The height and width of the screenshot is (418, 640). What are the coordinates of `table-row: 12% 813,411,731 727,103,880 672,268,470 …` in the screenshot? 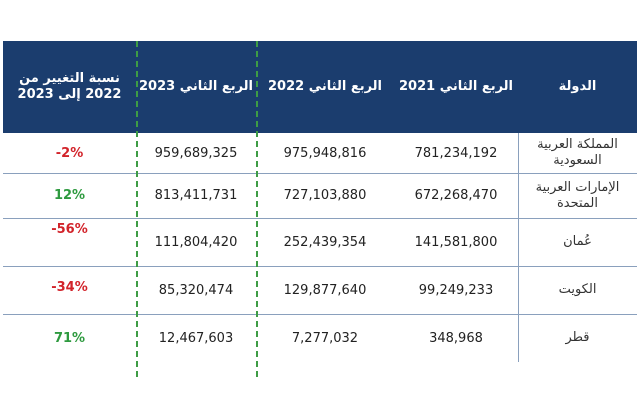 It's located at (320, 196).